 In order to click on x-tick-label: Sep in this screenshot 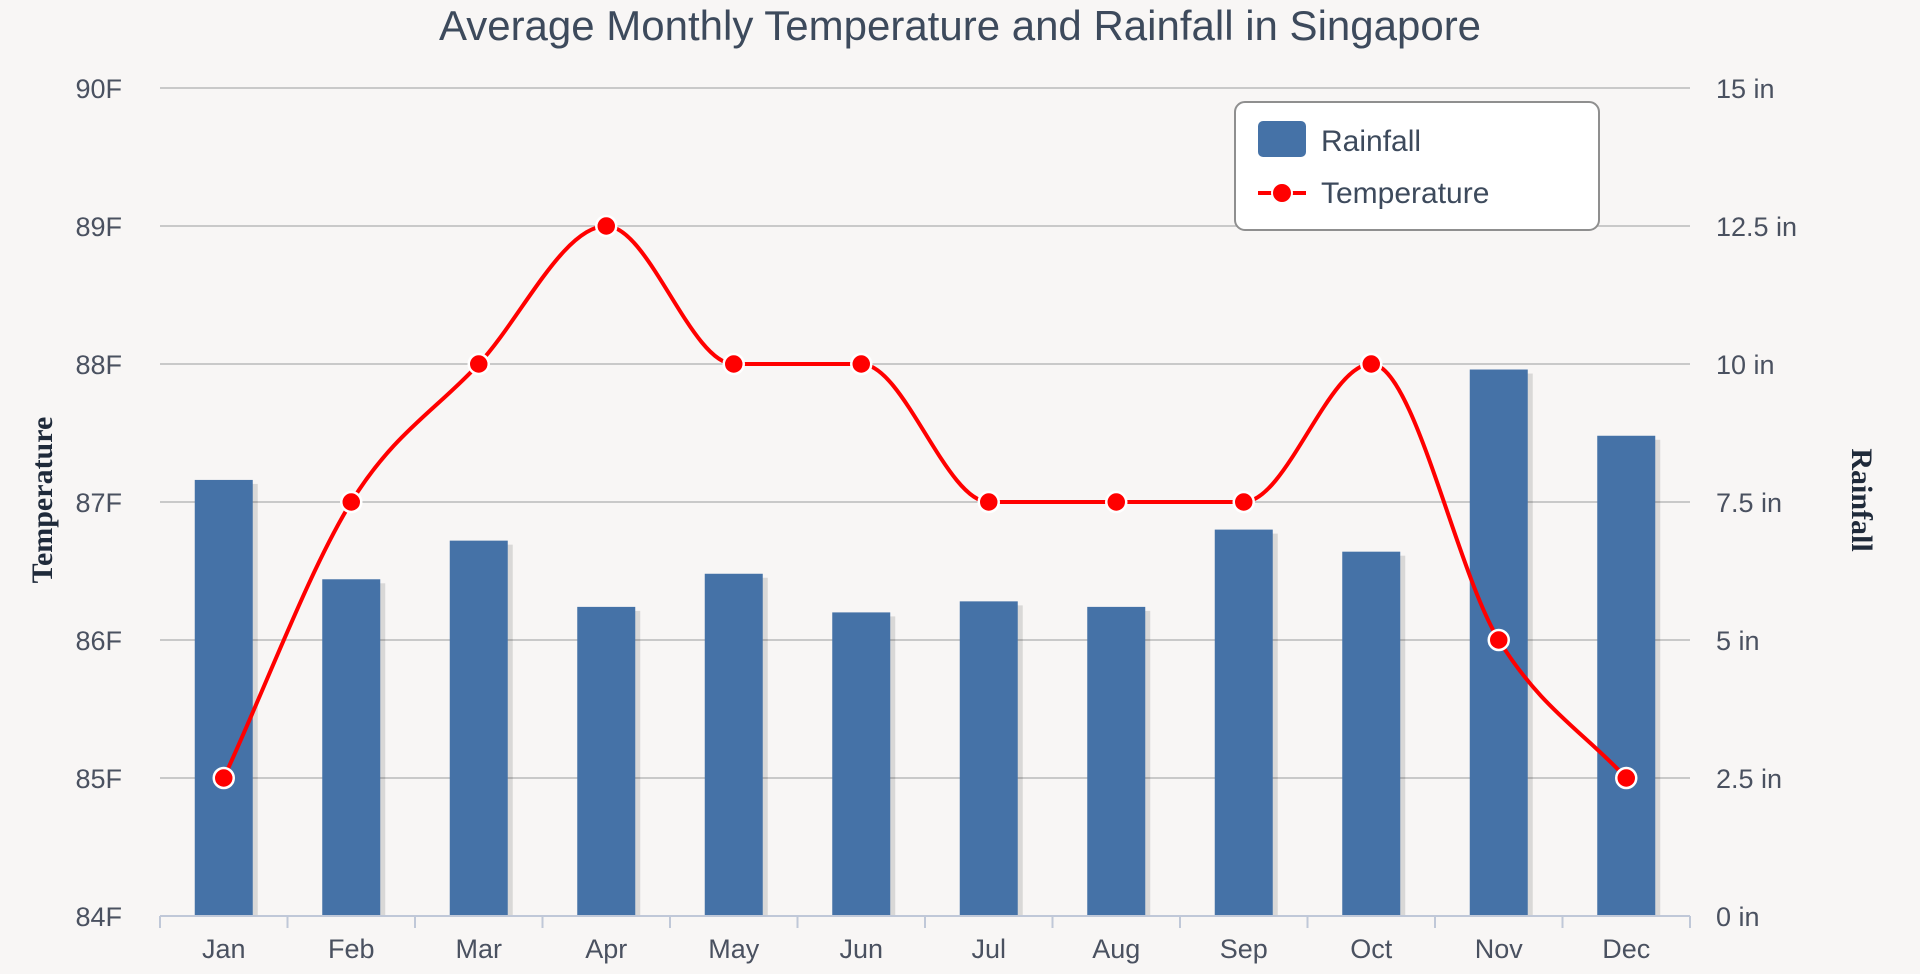, I will do `click(1244, 949)`.